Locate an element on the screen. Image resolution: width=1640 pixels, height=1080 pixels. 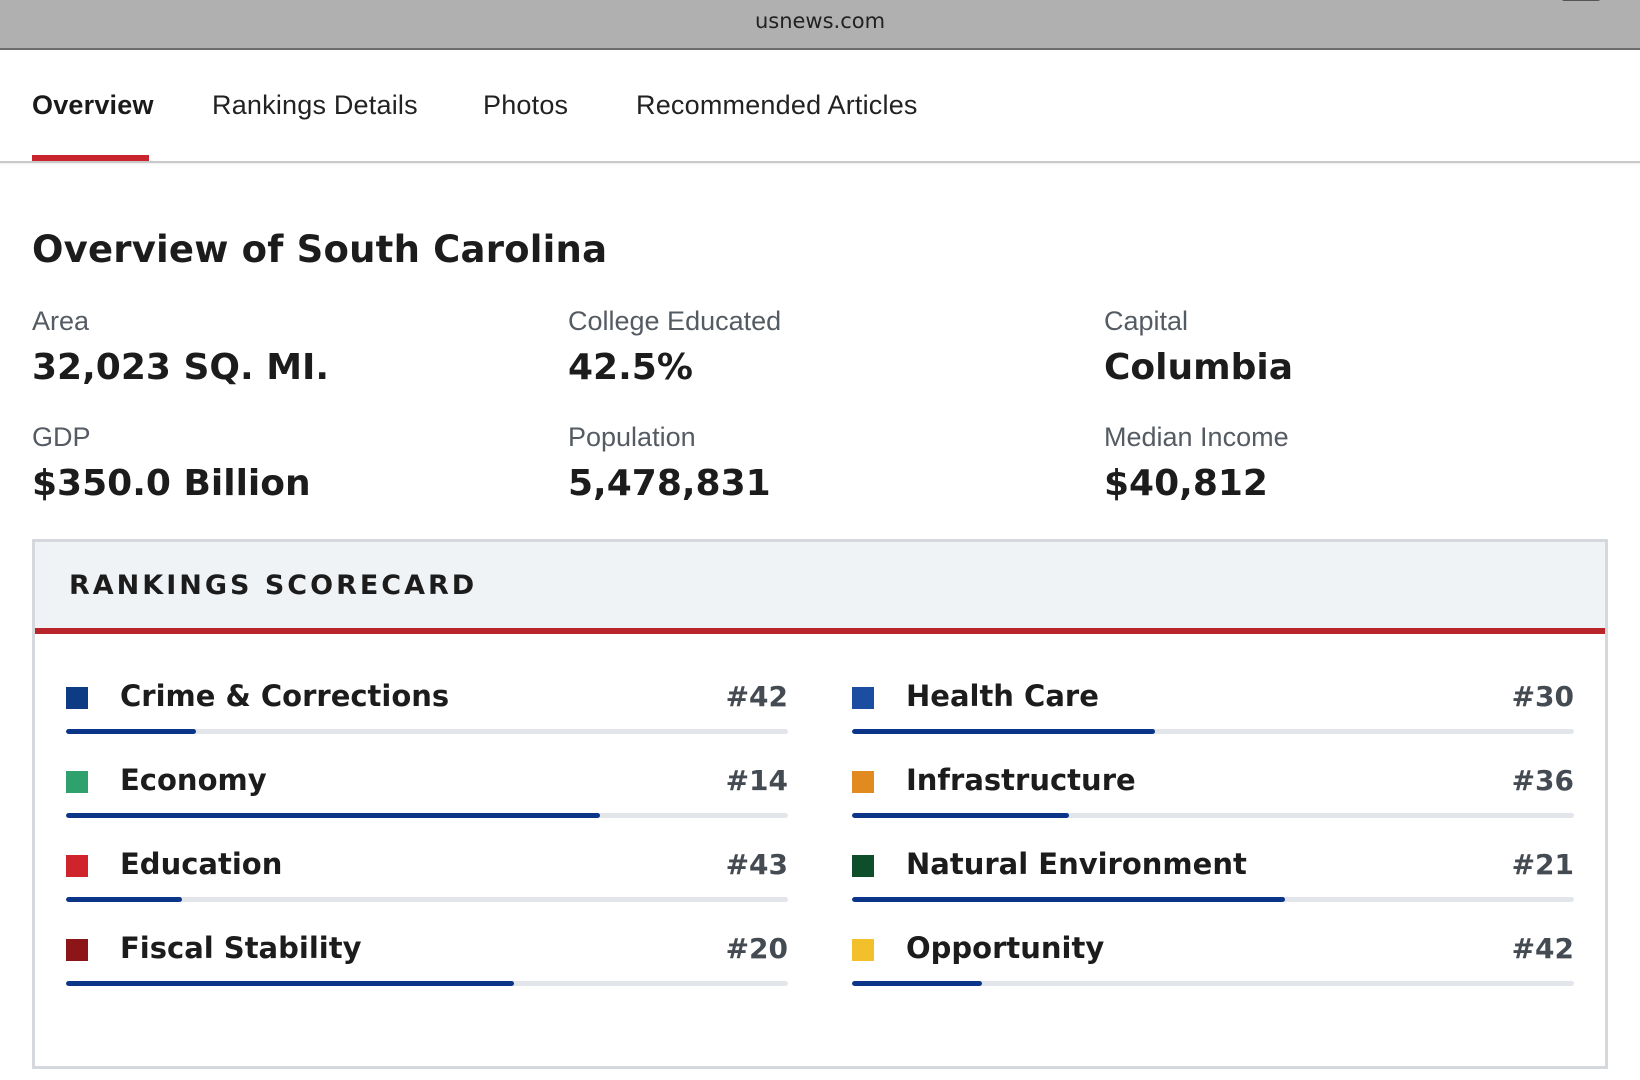
stat-label: Area is located at coordinates (61, 321).